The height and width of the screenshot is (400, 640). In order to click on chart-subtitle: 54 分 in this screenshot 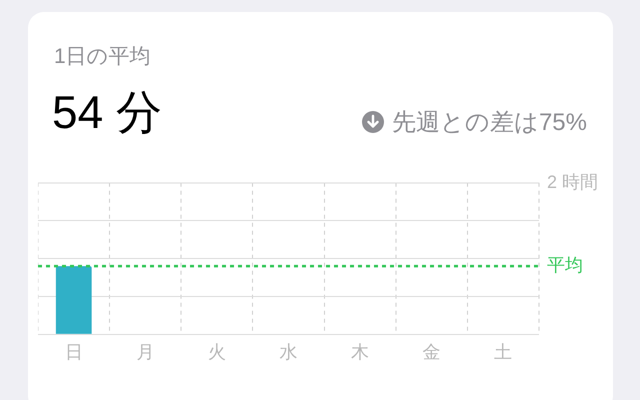, I will do `click(107, 112)`.